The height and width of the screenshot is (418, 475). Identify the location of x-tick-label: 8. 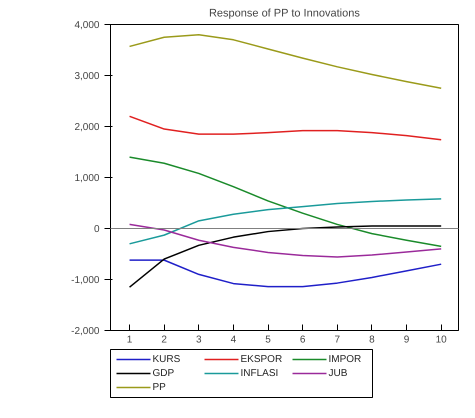
(372, 340).